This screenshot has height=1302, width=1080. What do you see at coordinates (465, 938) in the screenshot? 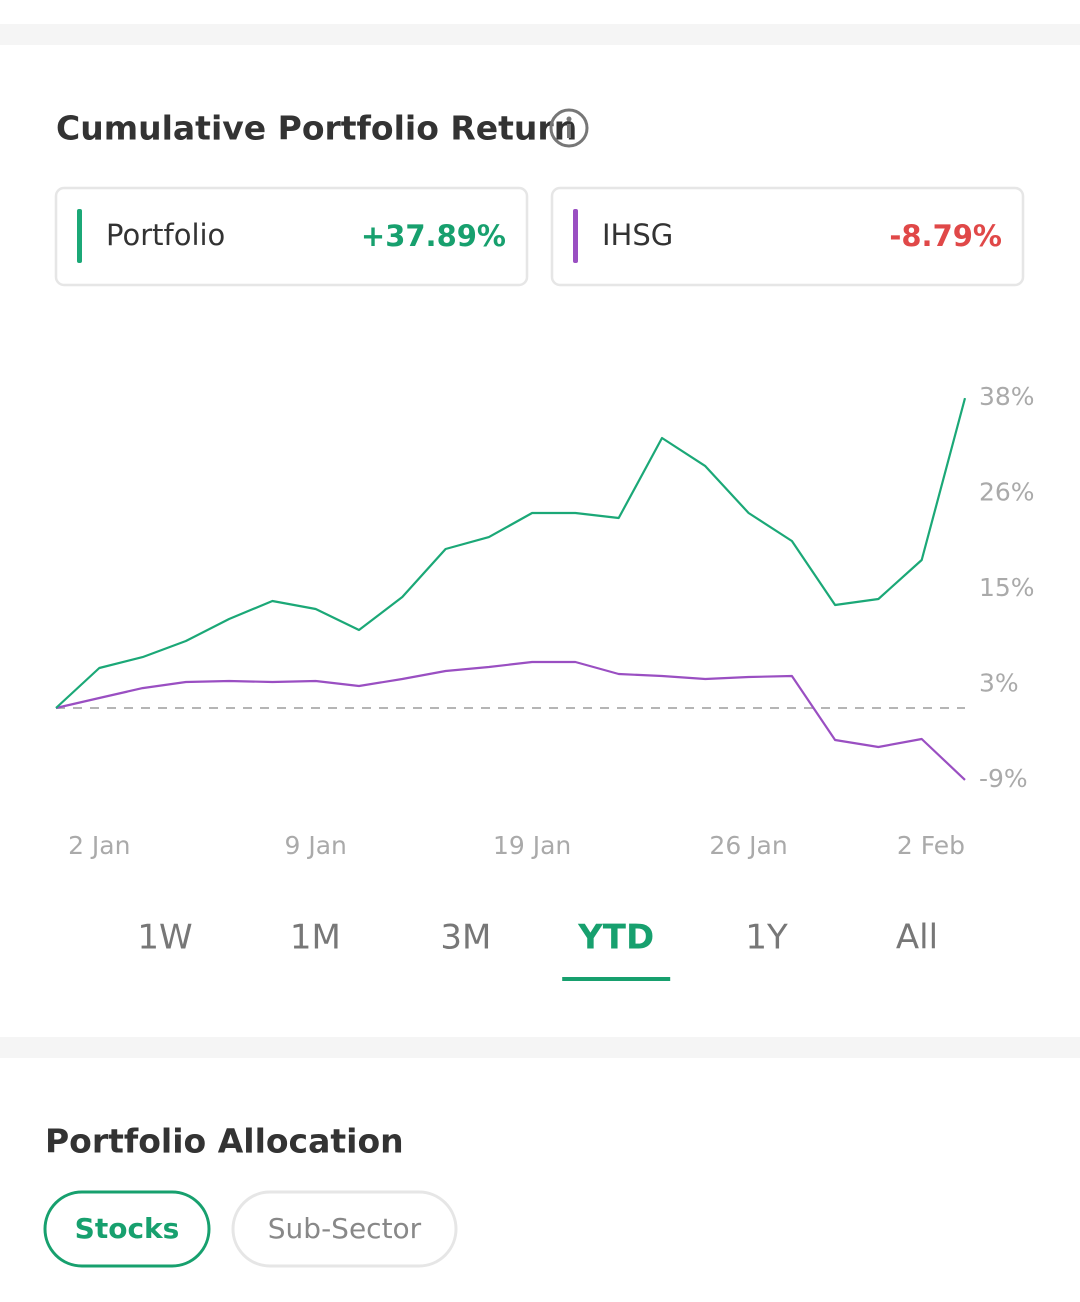
I see `range-tab: 3M` at bounding box center [465, 938].